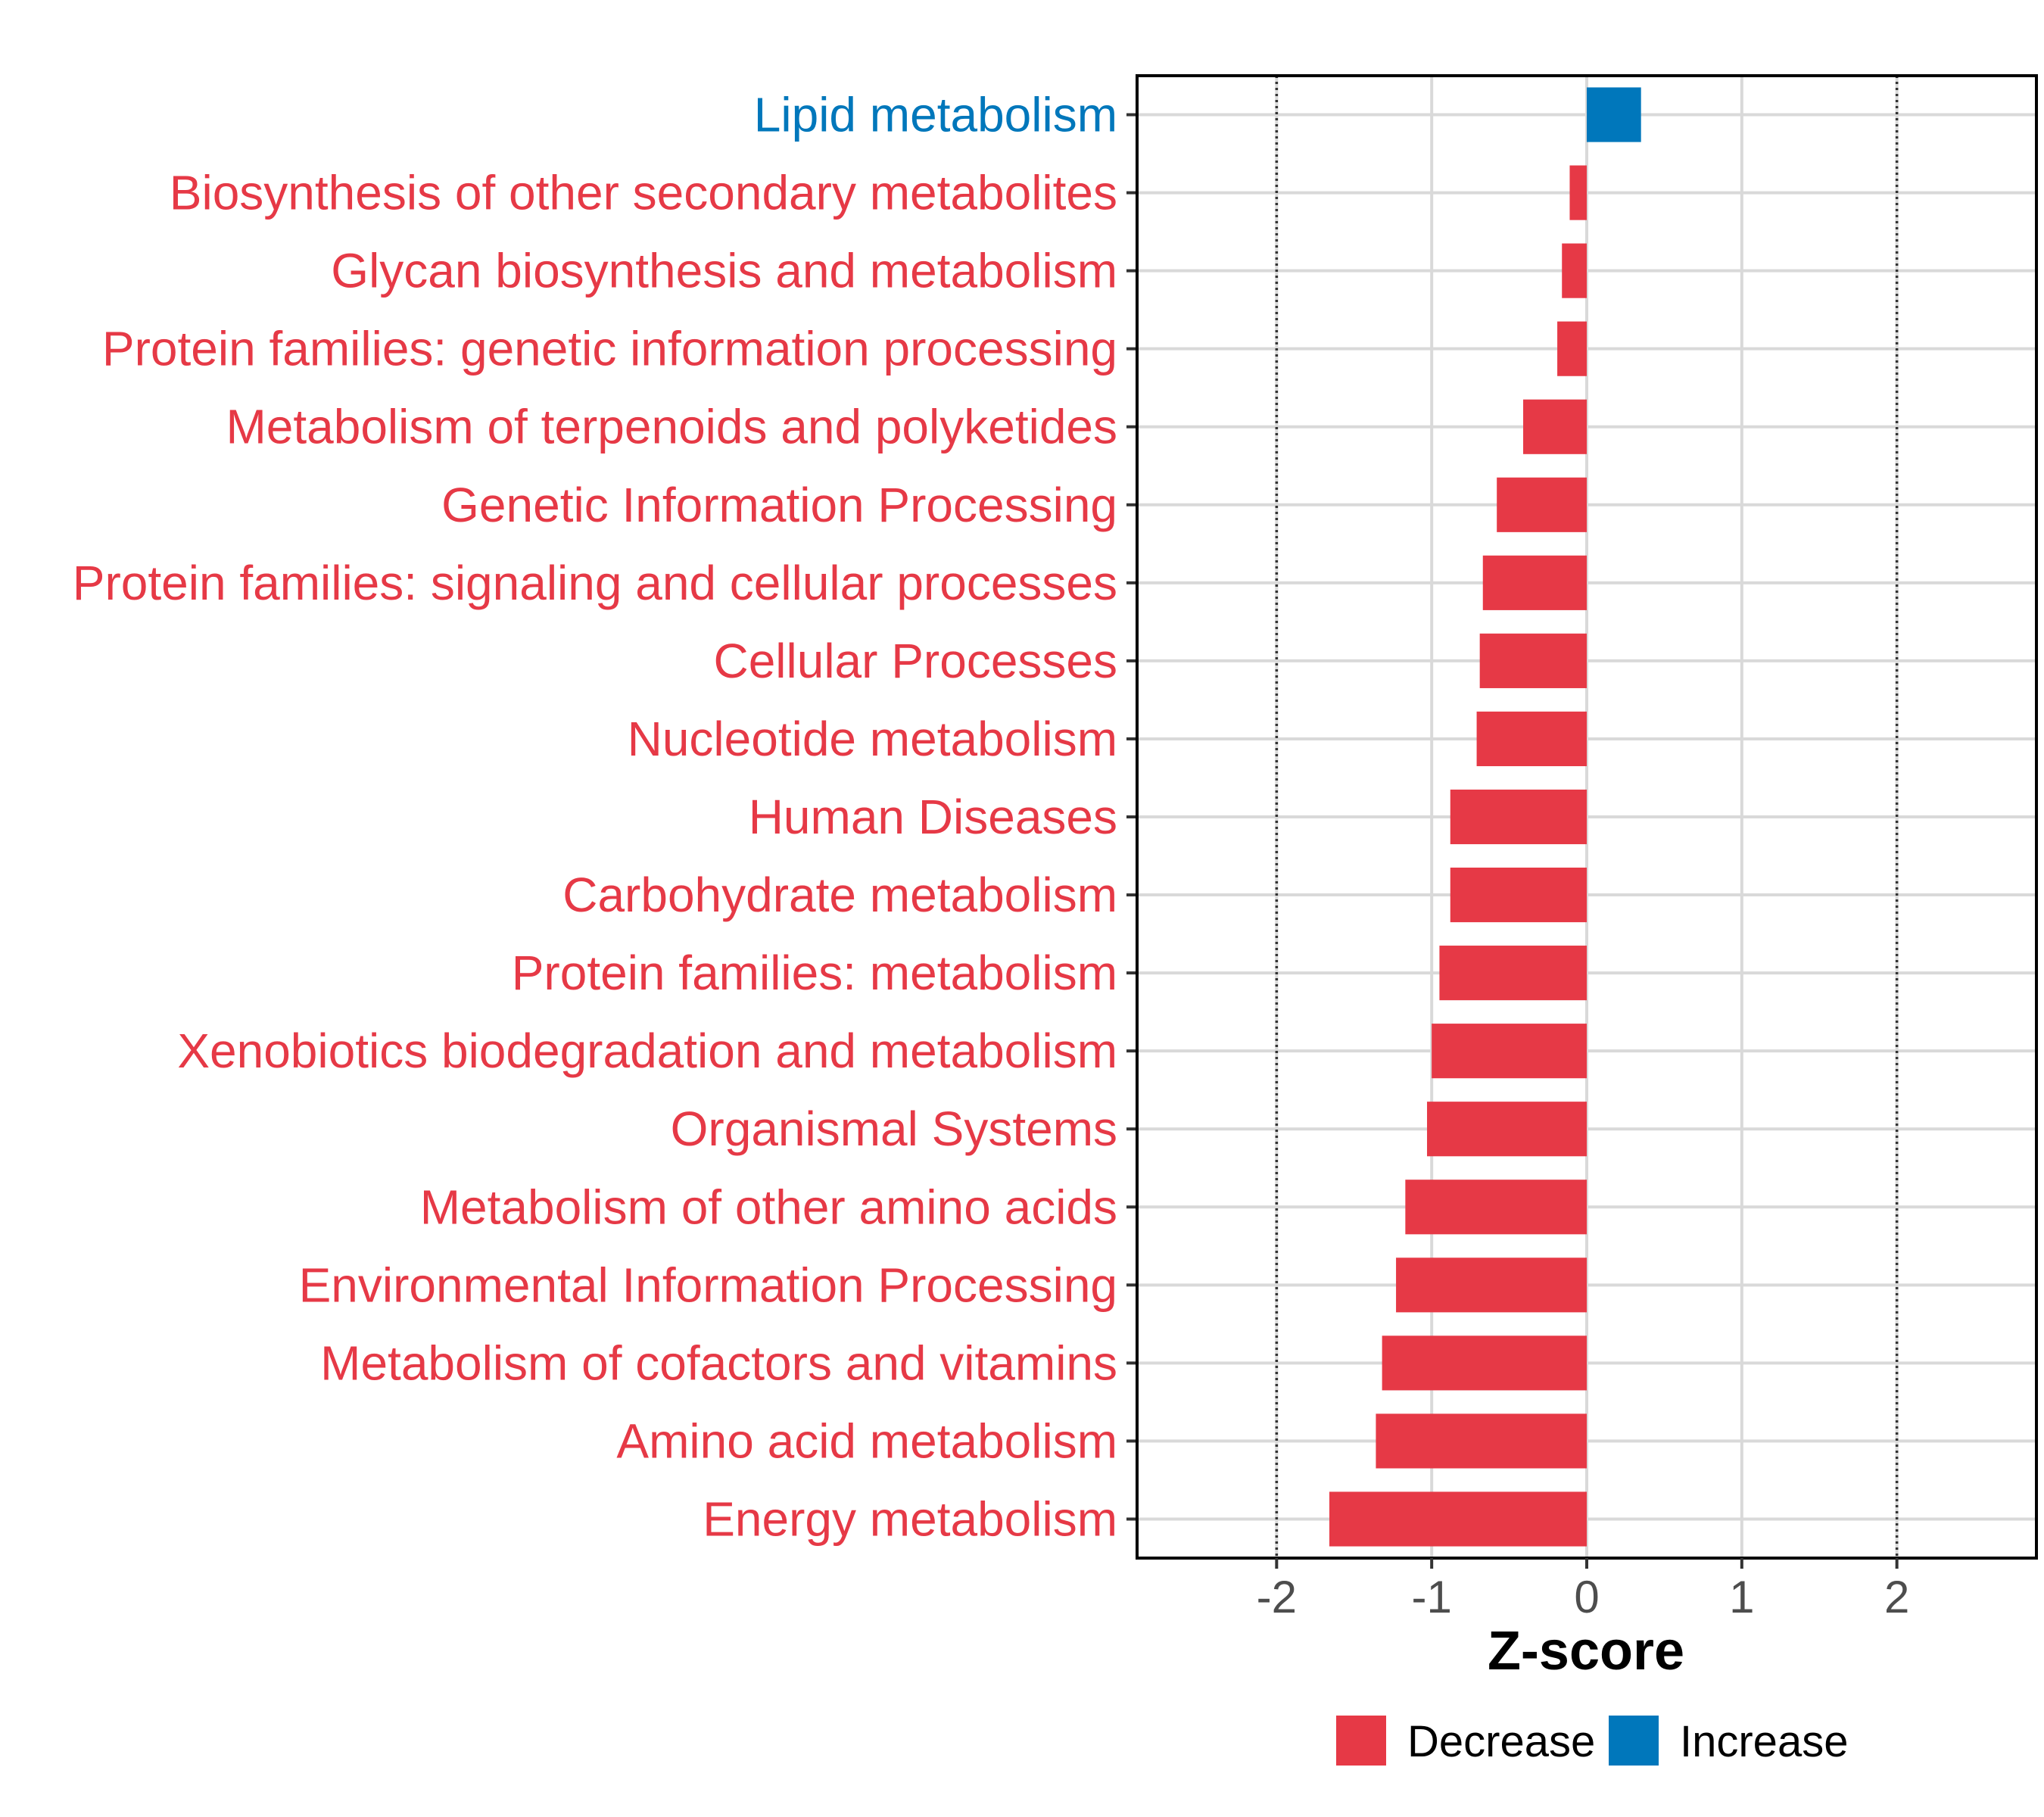 Image resolution: width=2044 pixels, height=1817 pixels. I want to click on legend-key-decrease, so click(1361, 1741).